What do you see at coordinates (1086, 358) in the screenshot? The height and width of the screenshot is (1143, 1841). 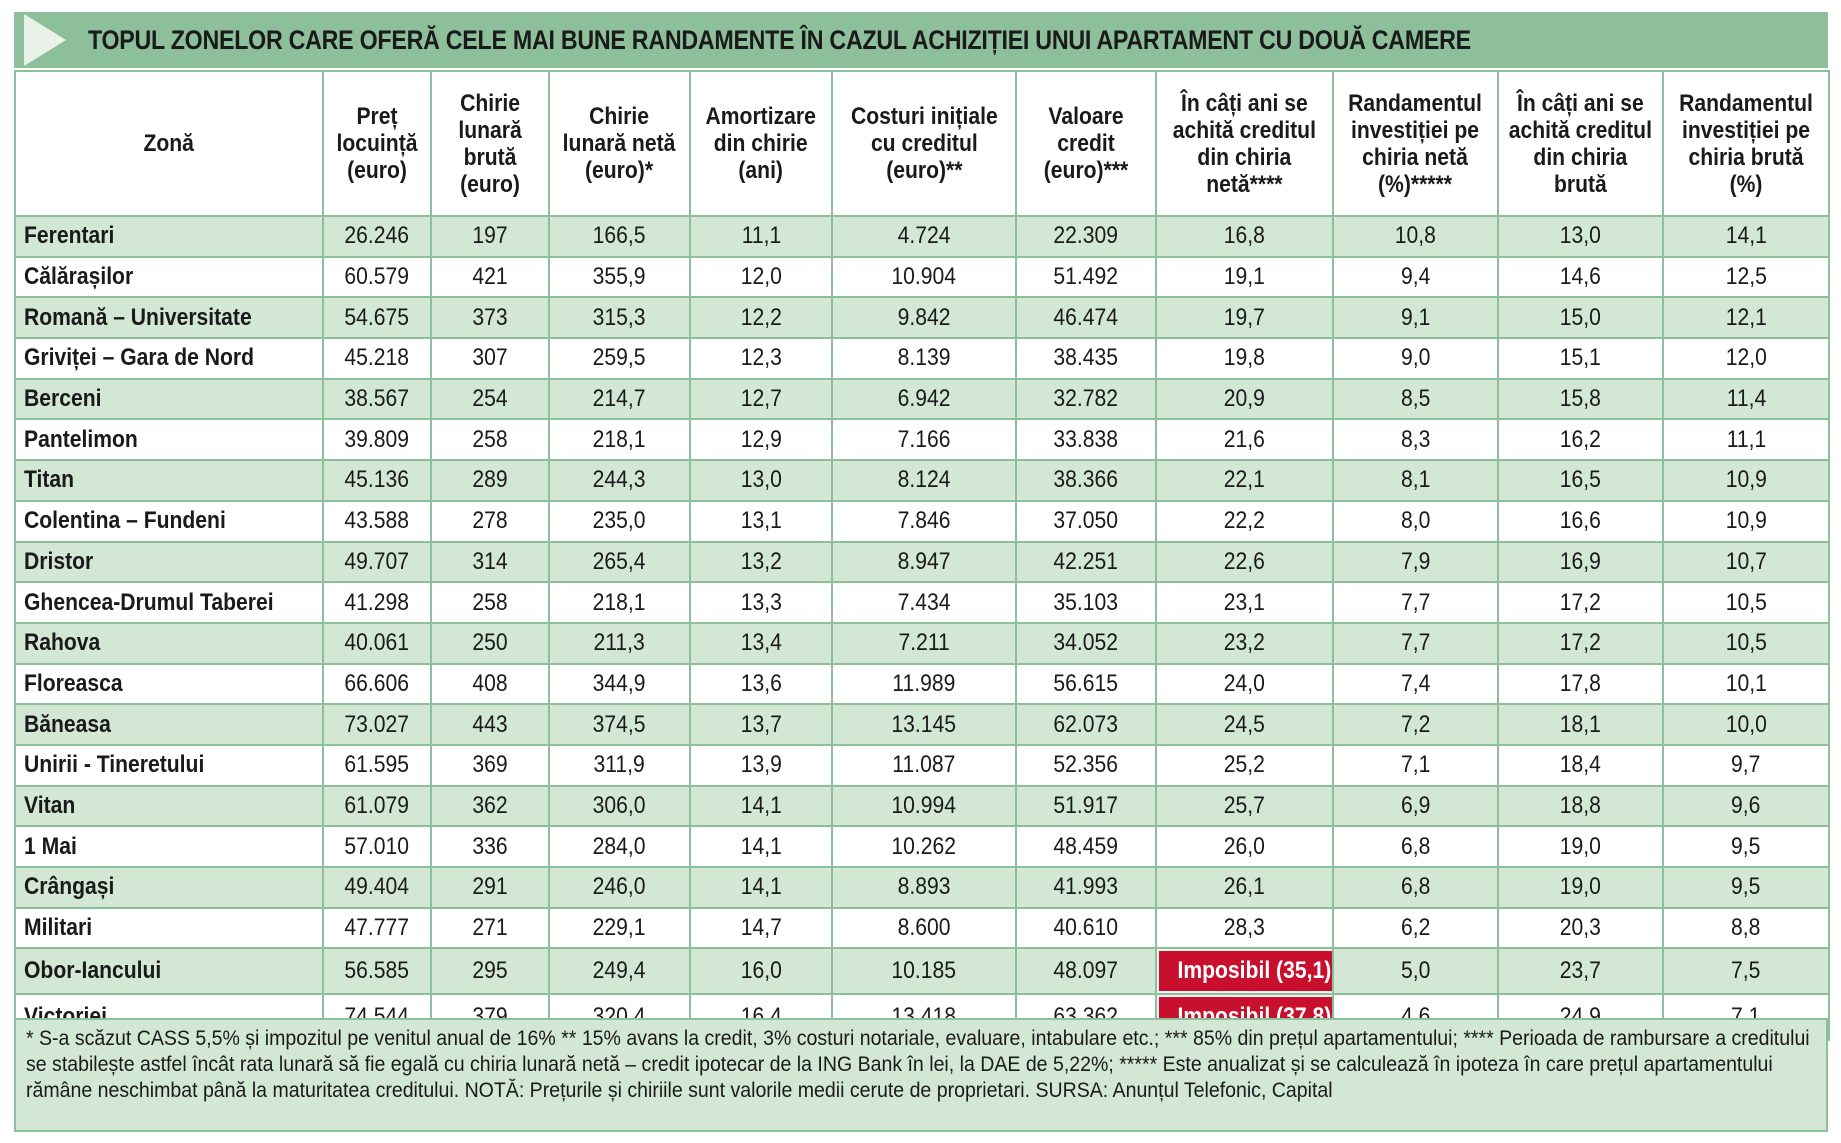 I see `credit-value-cell: 38.435` at bounding box center [1086, 358].